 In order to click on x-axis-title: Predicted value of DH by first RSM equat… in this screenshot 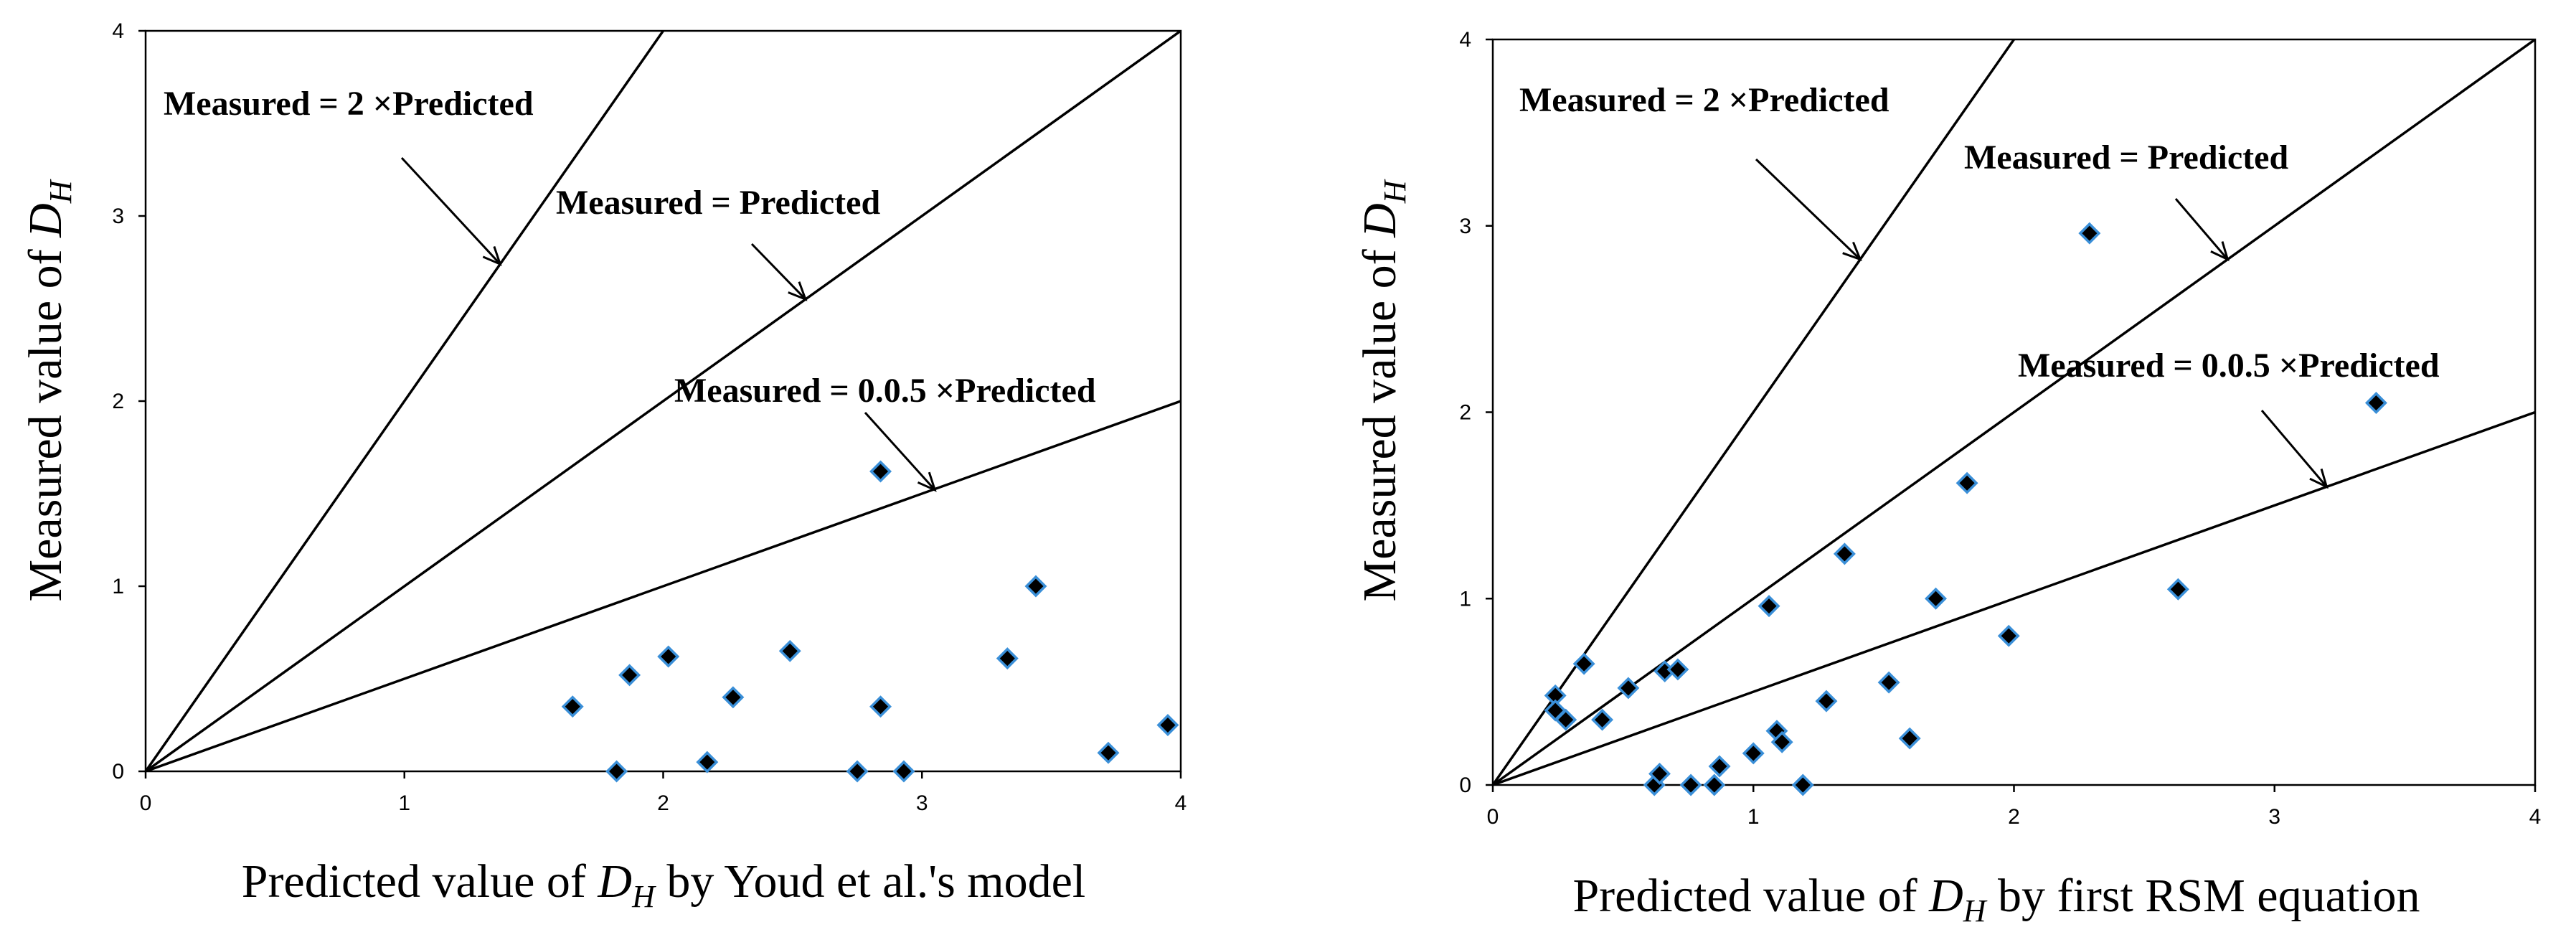, I will do `click(1996, 899)`.